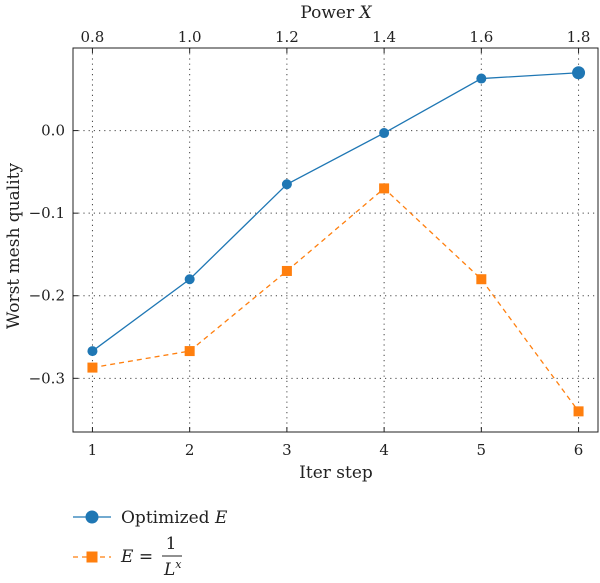 The width and height of the screenshot is (600, 583). What do you see at coordinates (93, 37) in the screenshot?
I see `x2-tick-label: 0.8` at bounding box center [93, 37].